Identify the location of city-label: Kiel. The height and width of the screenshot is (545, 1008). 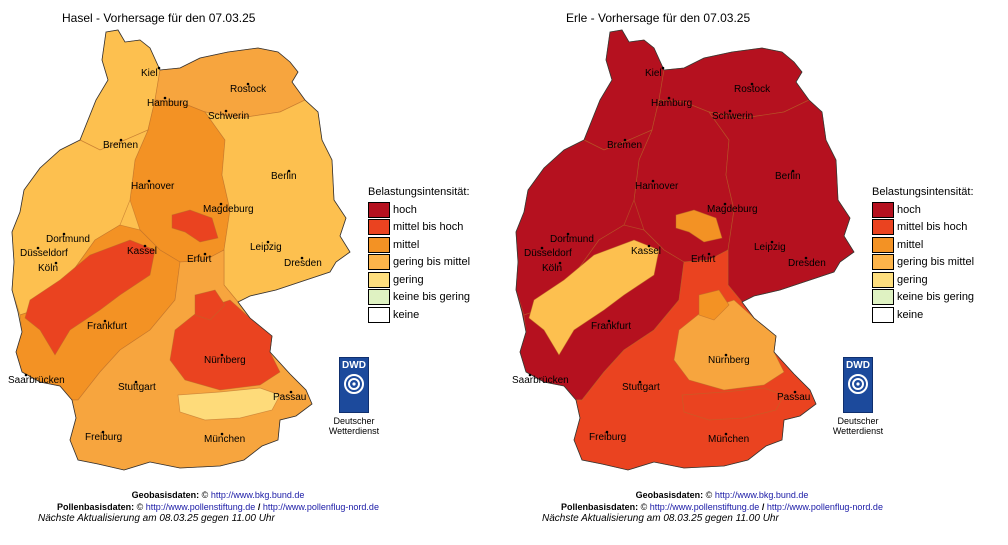
(149, 73).